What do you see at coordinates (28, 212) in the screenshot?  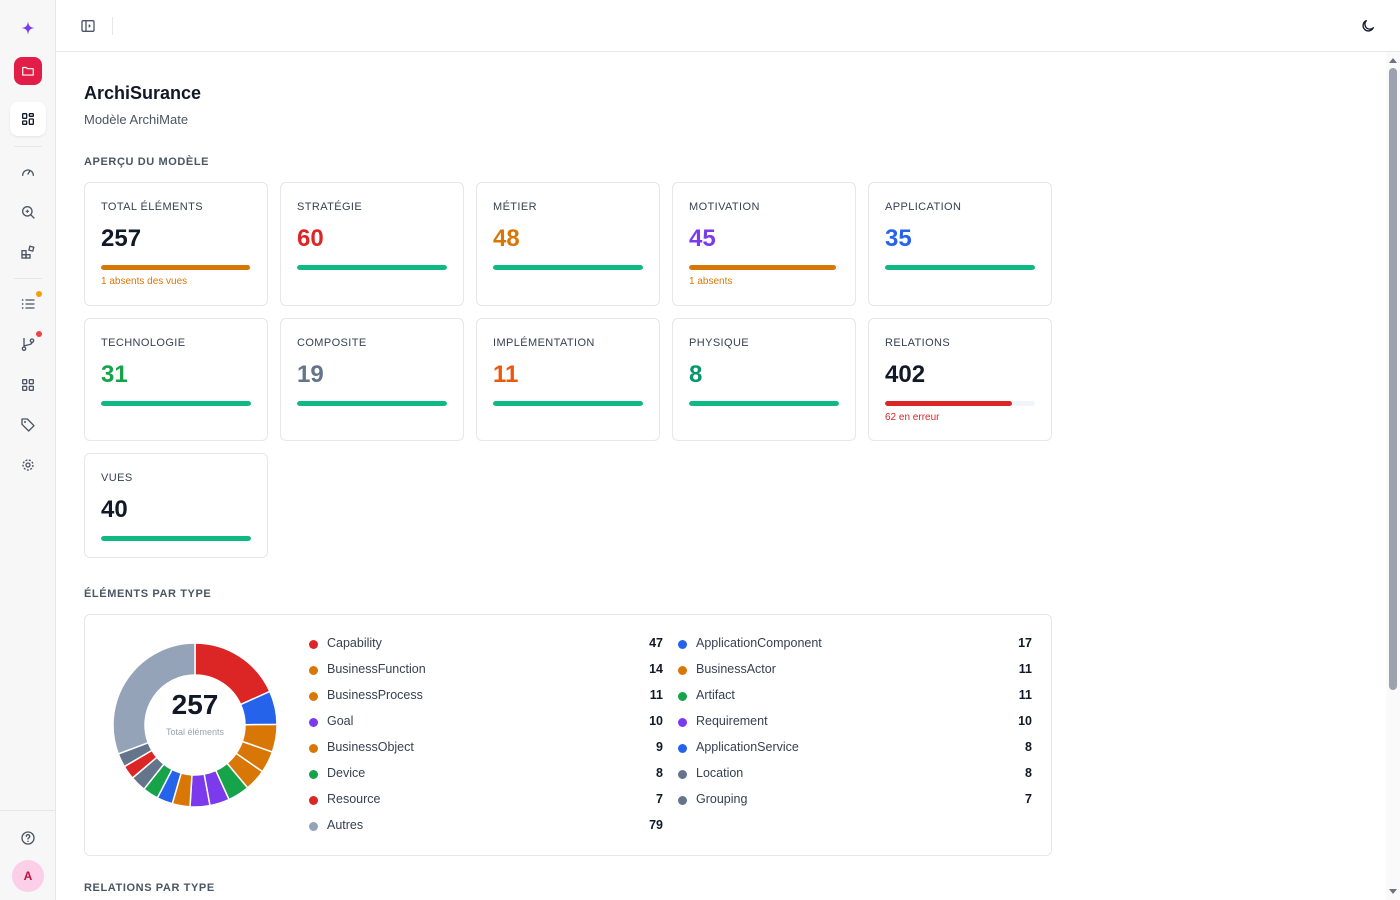 I see `search-zoom-icon` at bounding box center [28, 212].